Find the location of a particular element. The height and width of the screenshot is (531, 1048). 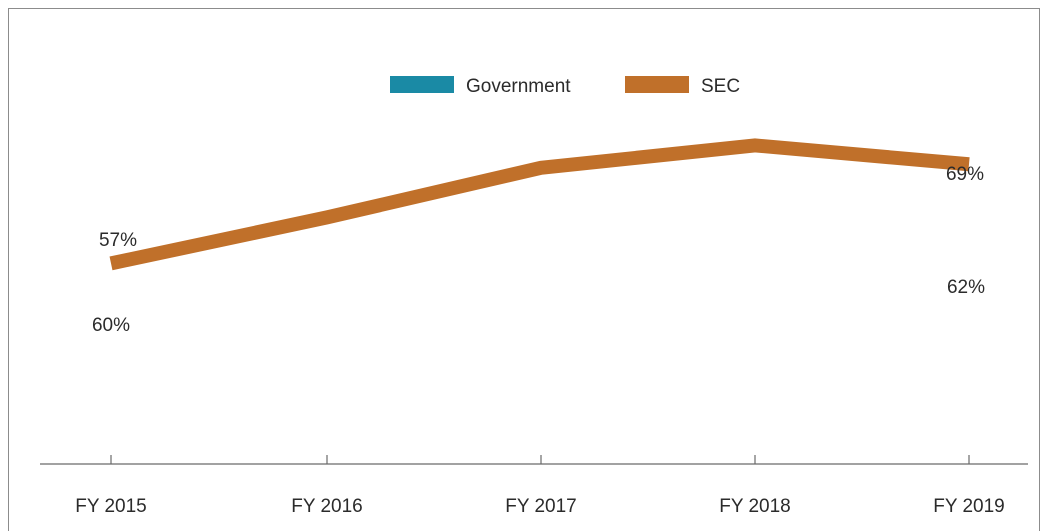

data-label-government: 62% is located at coordinates (966, 287).